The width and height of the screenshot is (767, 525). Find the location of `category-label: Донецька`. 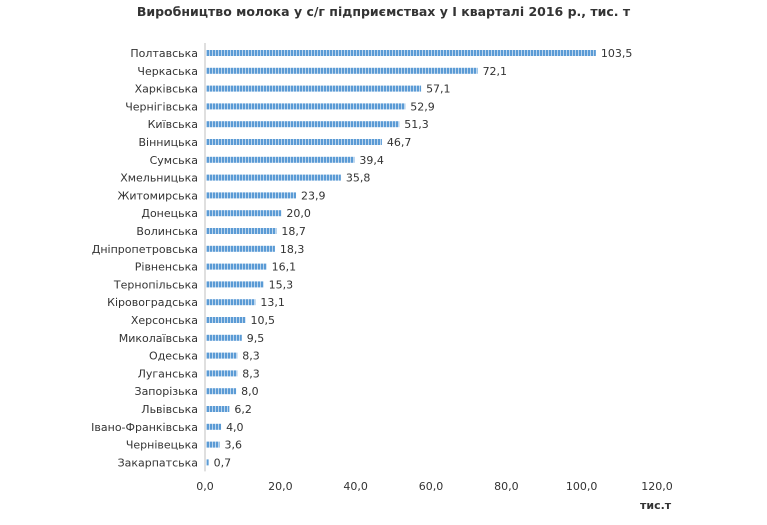

category-label: Донецька is located at coordinates (169, 213).